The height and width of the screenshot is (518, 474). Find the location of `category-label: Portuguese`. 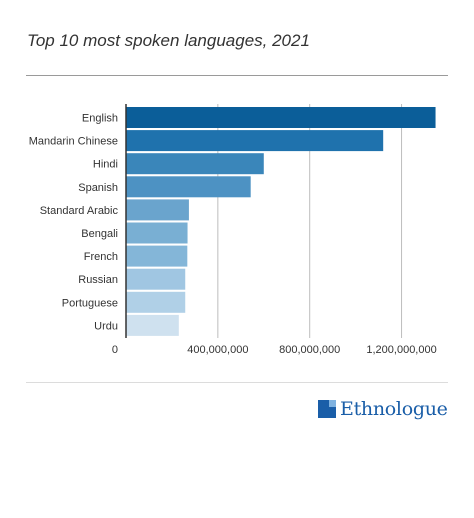

category-label: Portuguese is located at coordinates (90, 303).